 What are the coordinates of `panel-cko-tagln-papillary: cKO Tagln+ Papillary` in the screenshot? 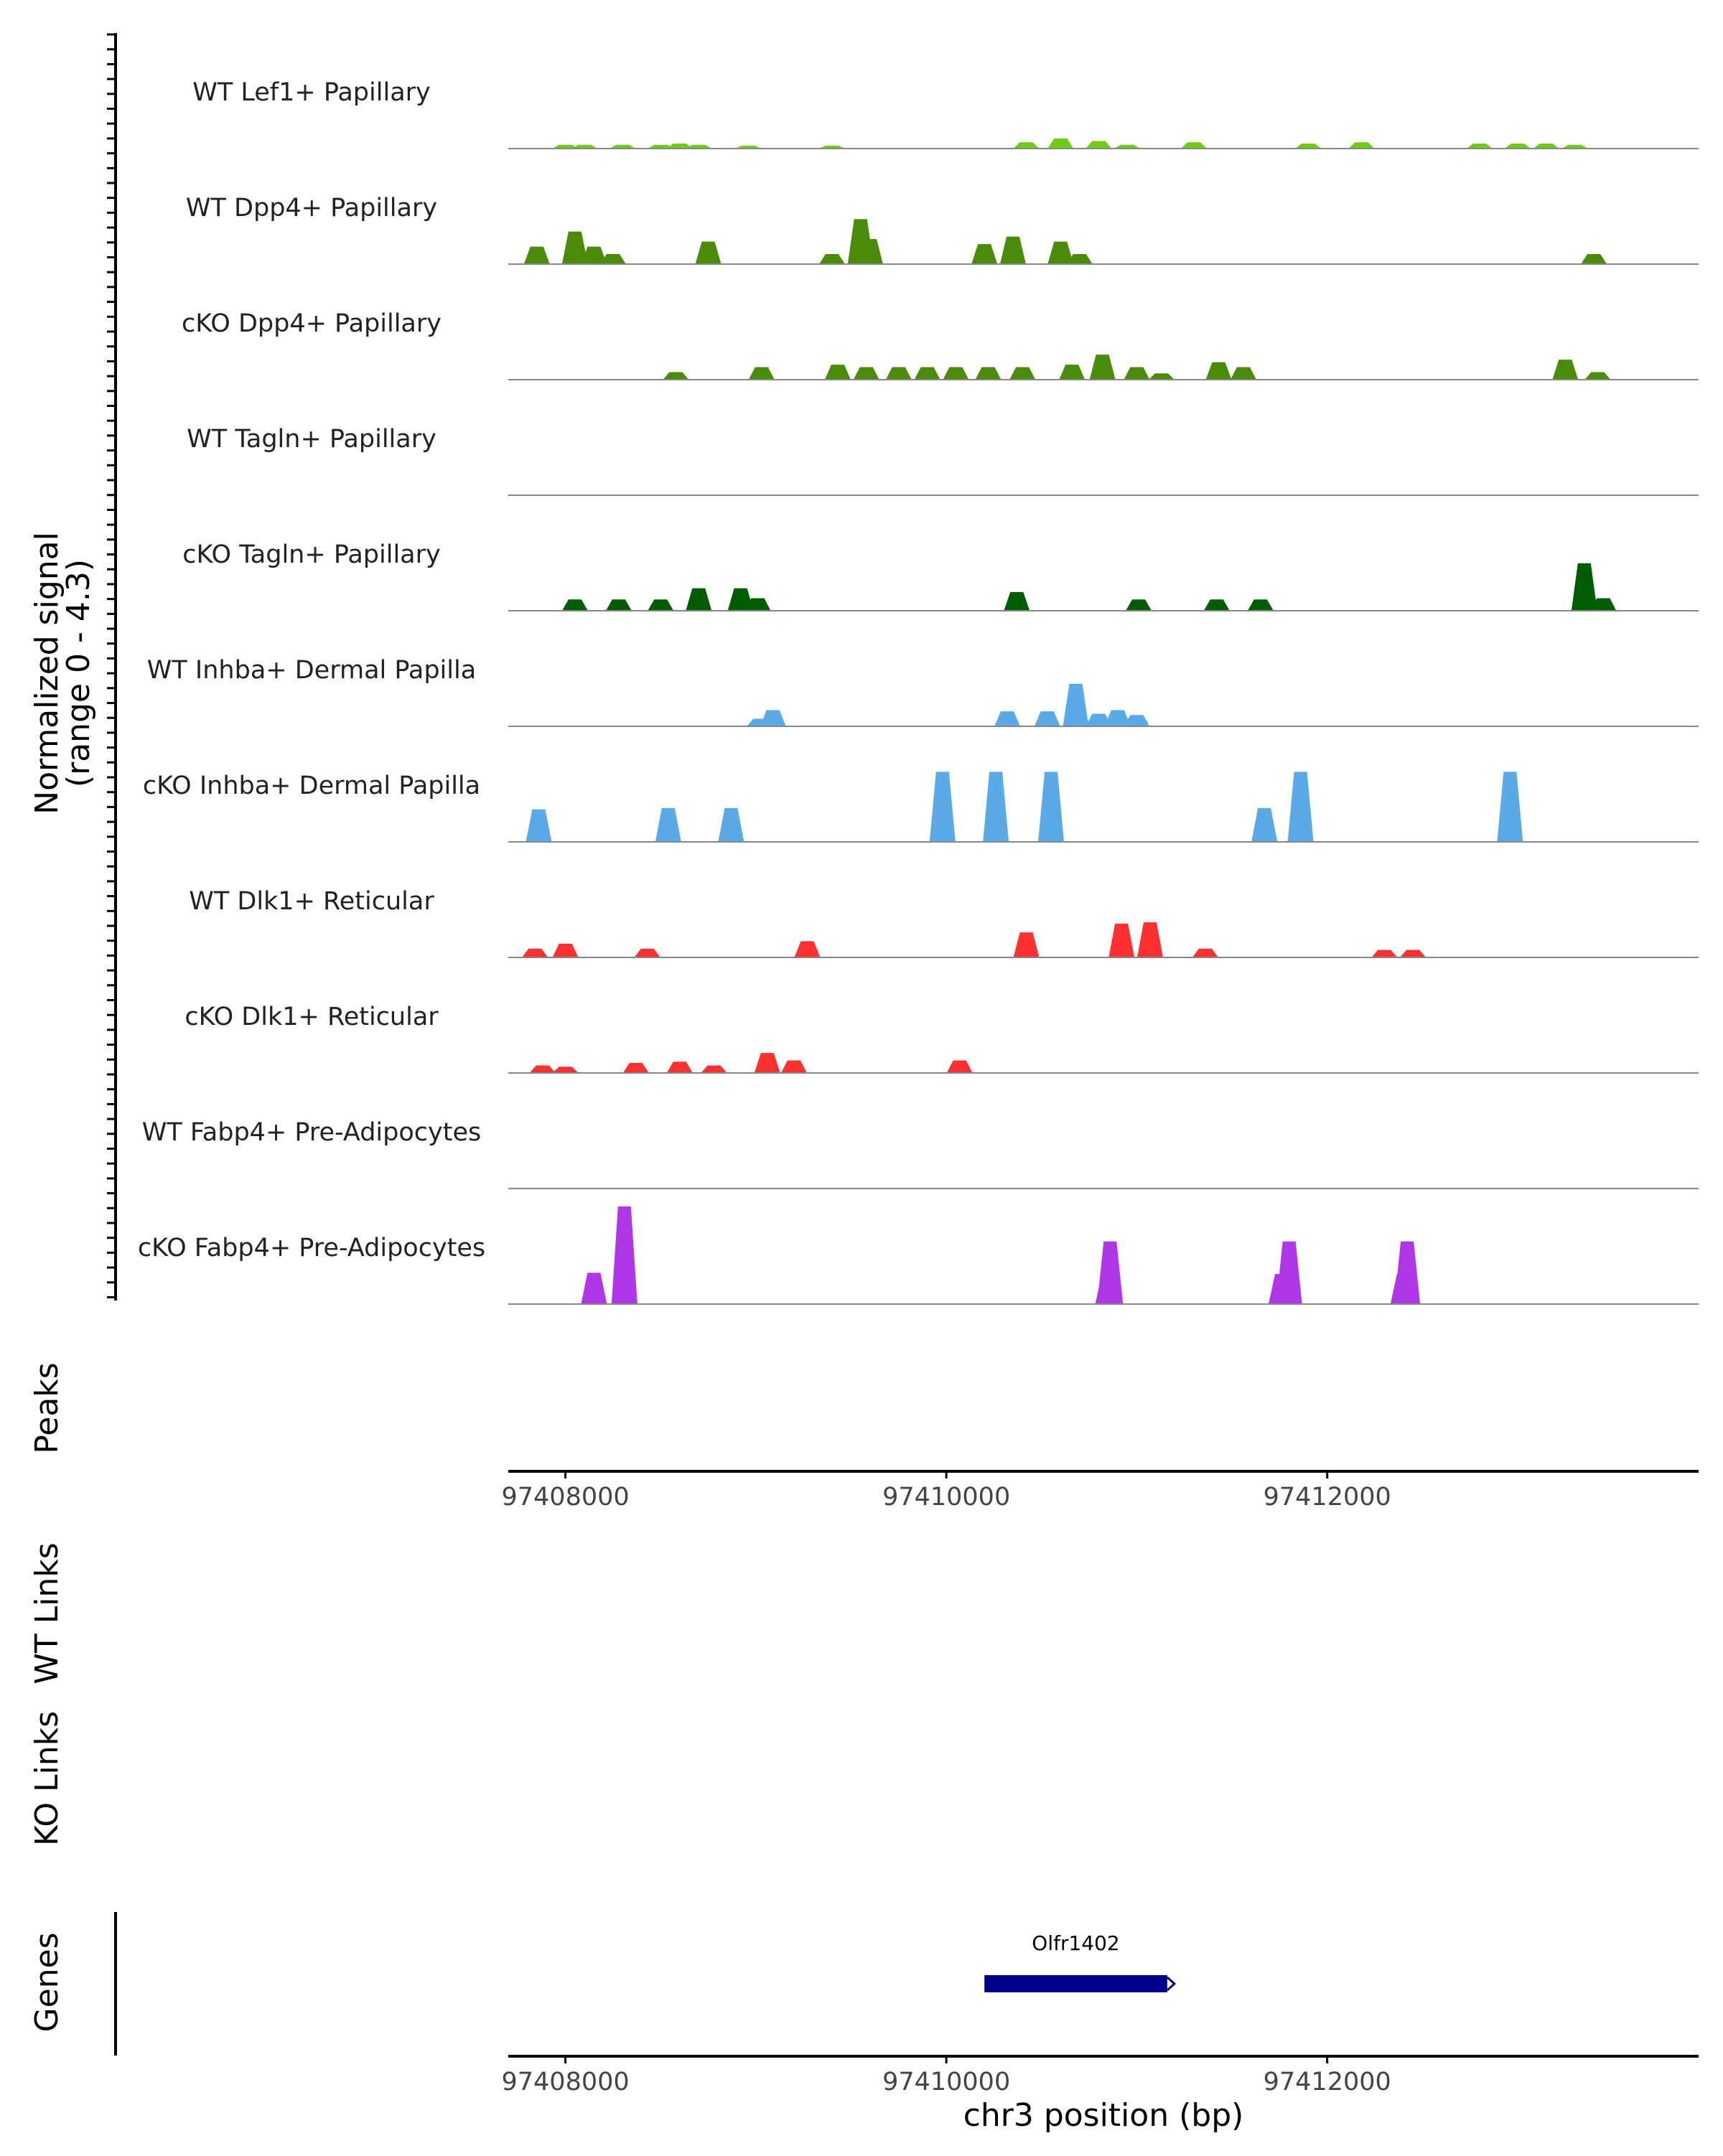 It's located at (940, 575).